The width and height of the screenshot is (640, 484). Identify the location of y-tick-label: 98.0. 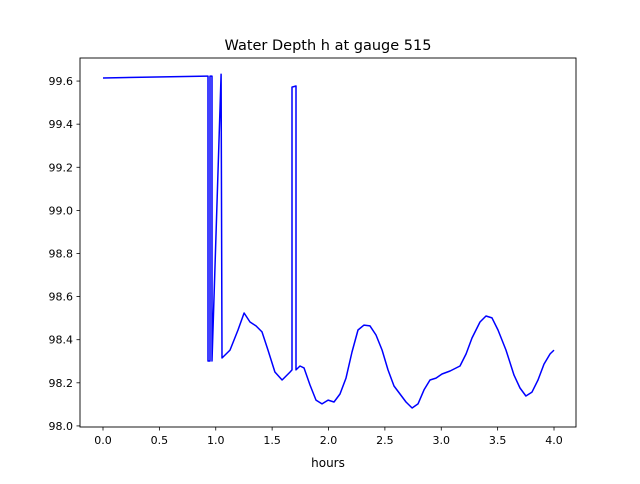
(61, 426).